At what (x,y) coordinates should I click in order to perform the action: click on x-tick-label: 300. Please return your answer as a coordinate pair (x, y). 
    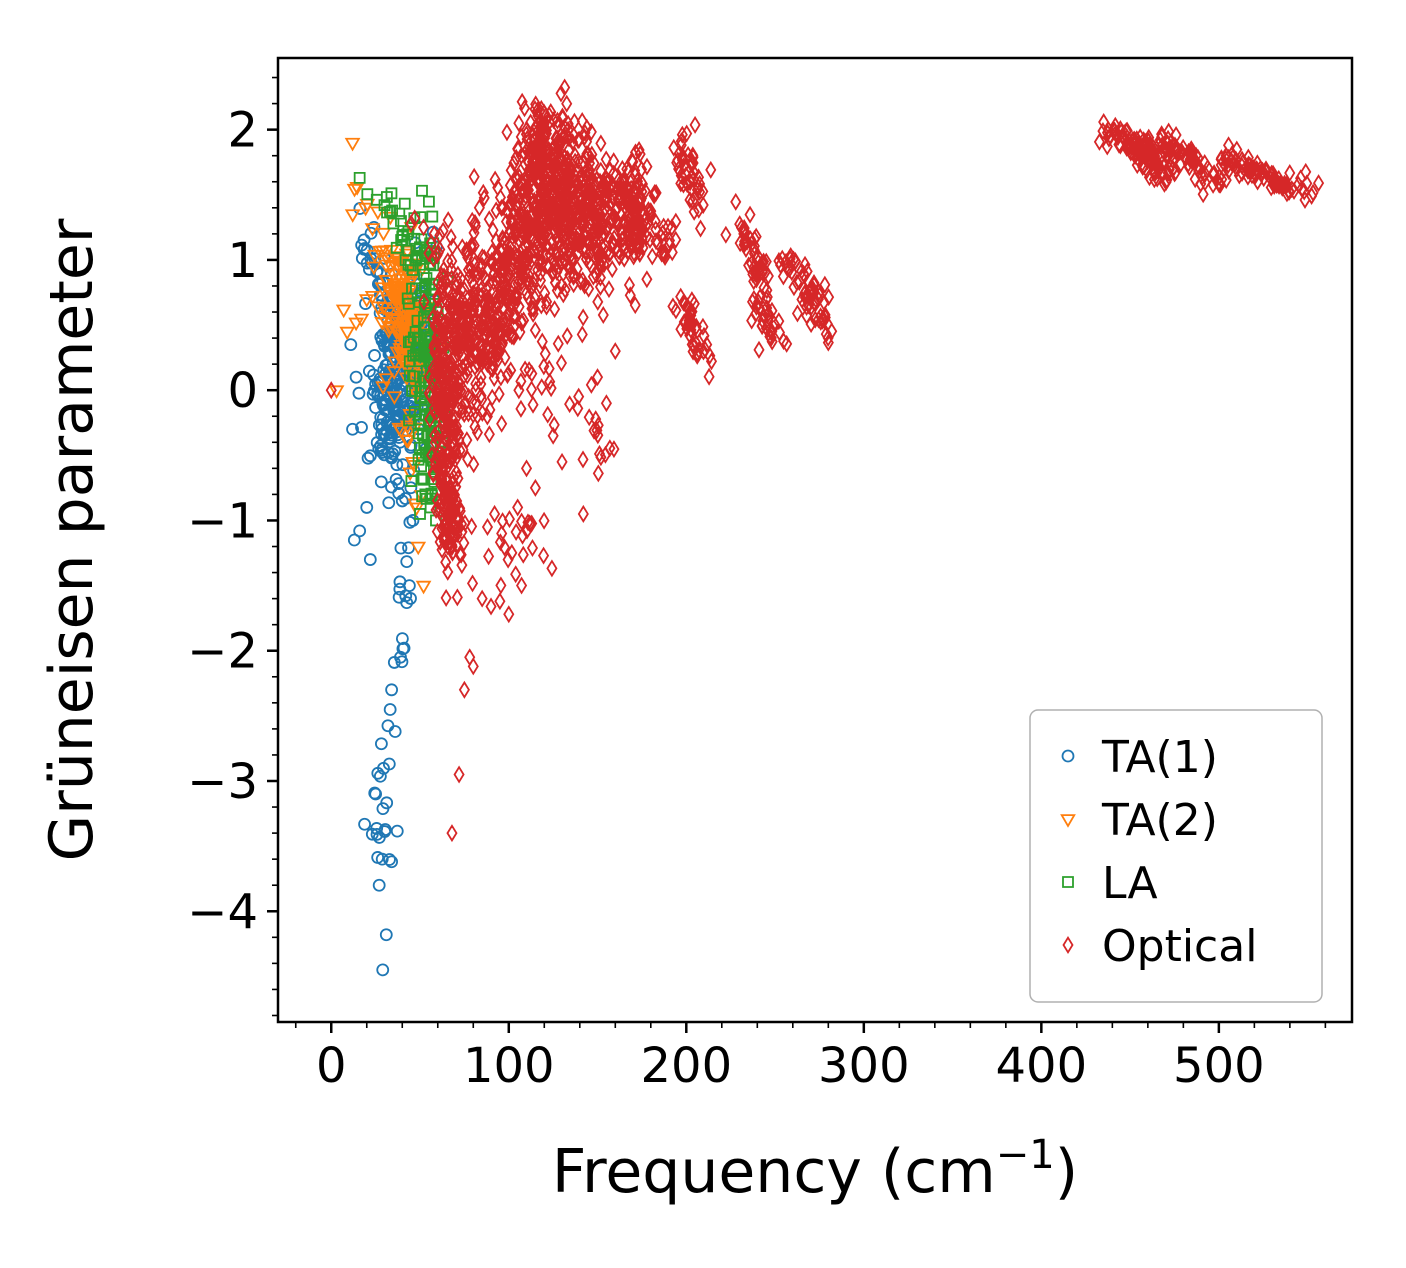
    Looking at the image, I should click on (864, 1066).